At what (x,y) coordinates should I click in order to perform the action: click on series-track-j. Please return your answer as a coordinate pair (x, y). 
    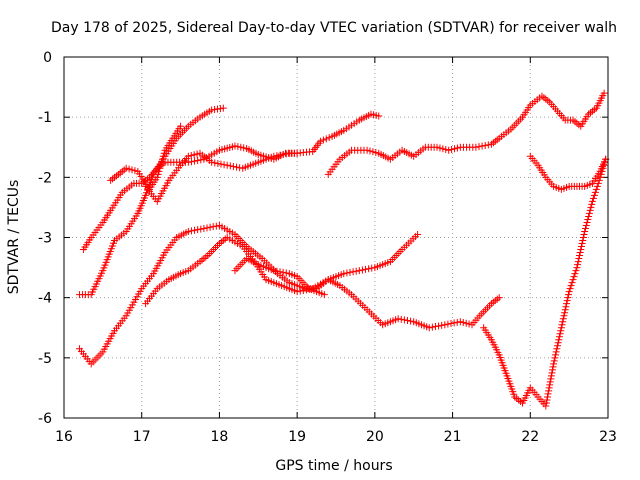
    Looking at the image, I should click on (568, 172).